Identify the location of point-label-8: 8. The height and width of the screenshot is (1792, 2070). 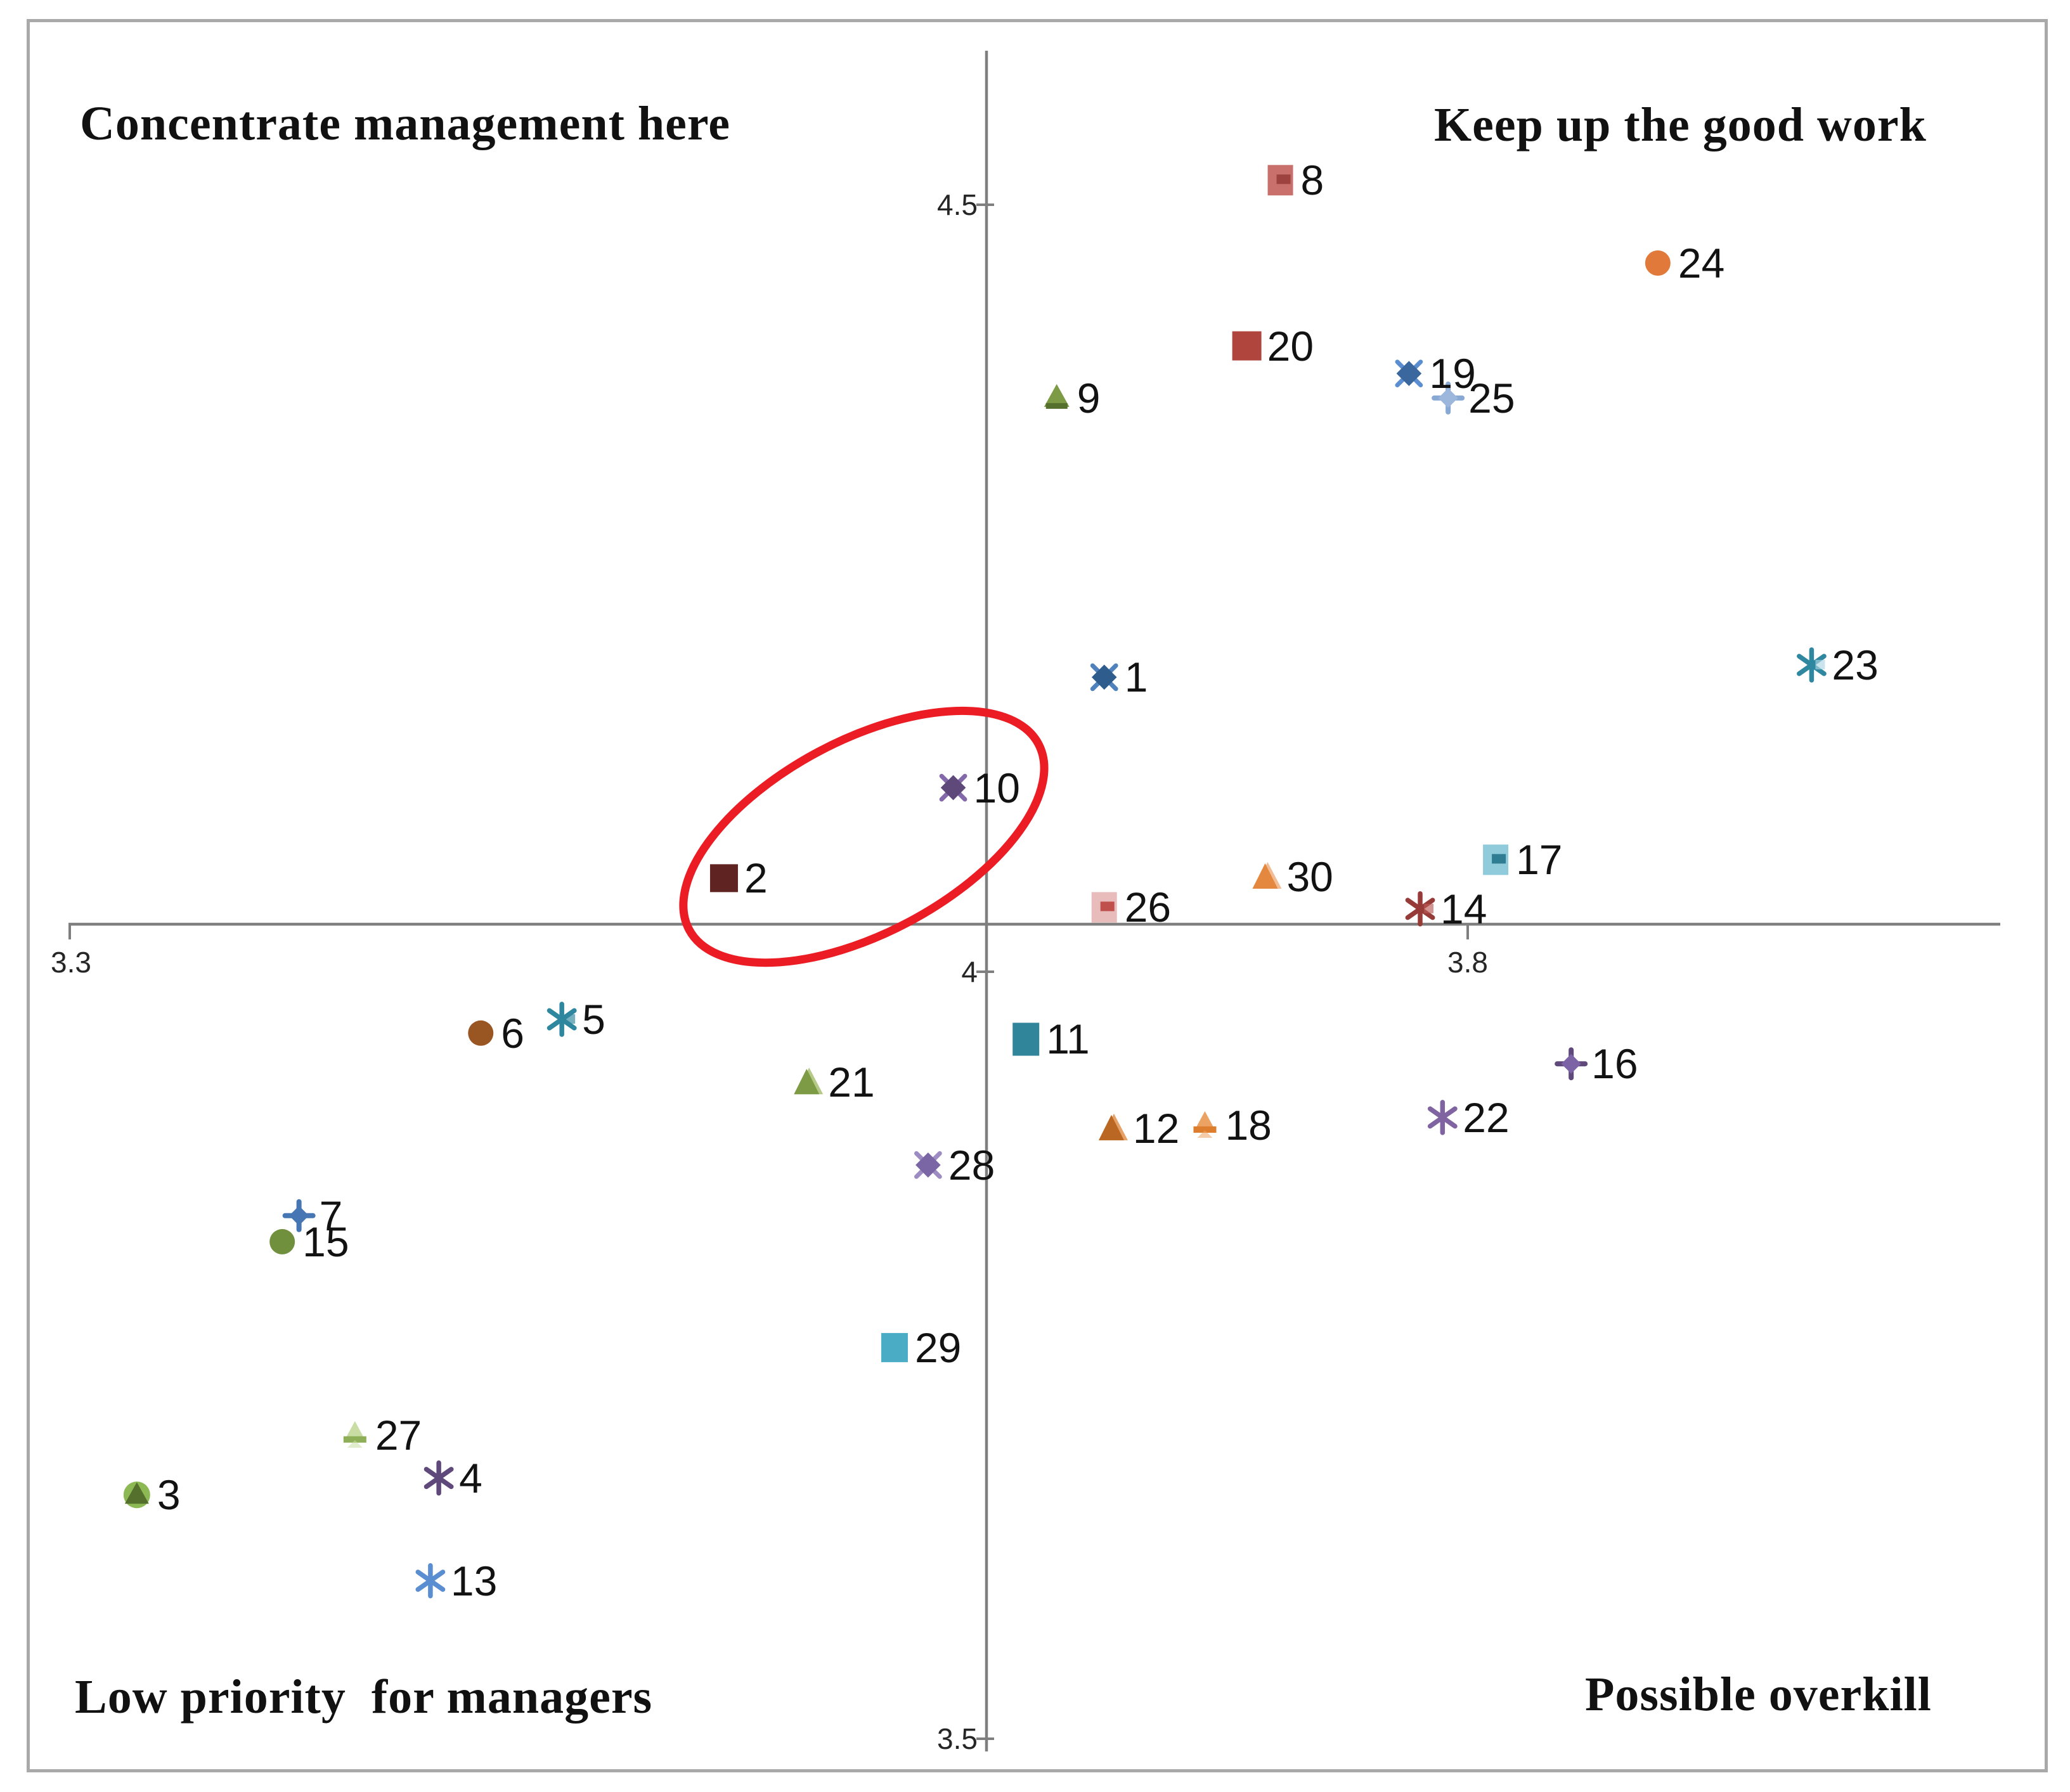
(1312, 180).